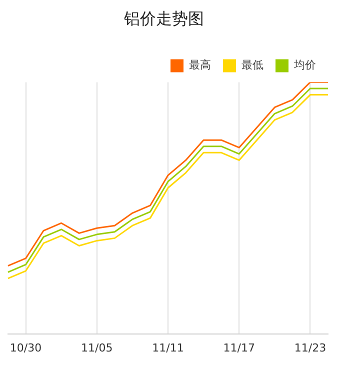 The image size is (350, 371). Describe the element at coordinates (163, 18) in the screenshot. I see `chart-title: 铝价走势图` at that location.